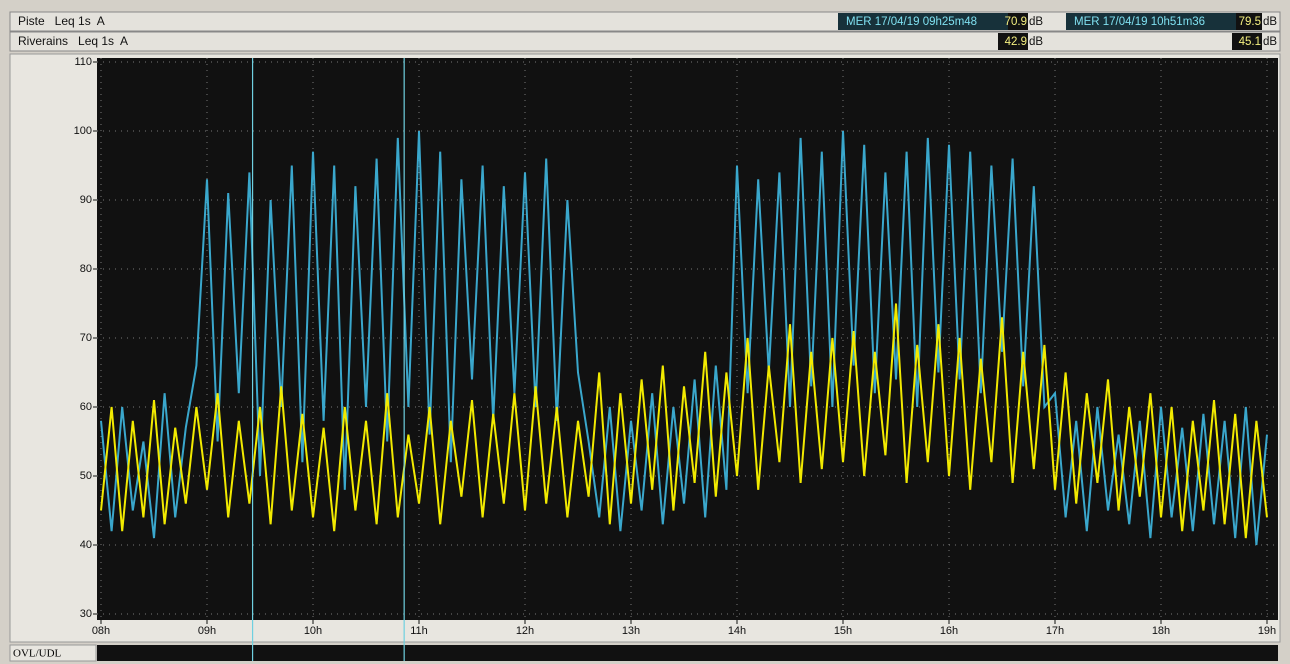 This screenshot has width=1290, height=664. I want to click on cursor-value: 42.9, so click(1016, 42).